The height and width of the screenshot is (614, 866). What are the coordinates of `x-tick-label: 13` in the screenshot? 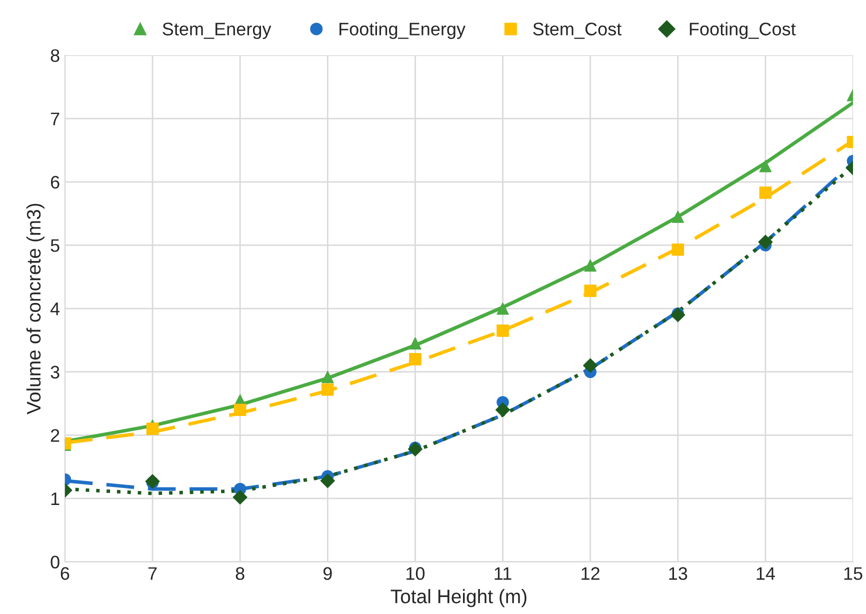 It's located at (678, 573).